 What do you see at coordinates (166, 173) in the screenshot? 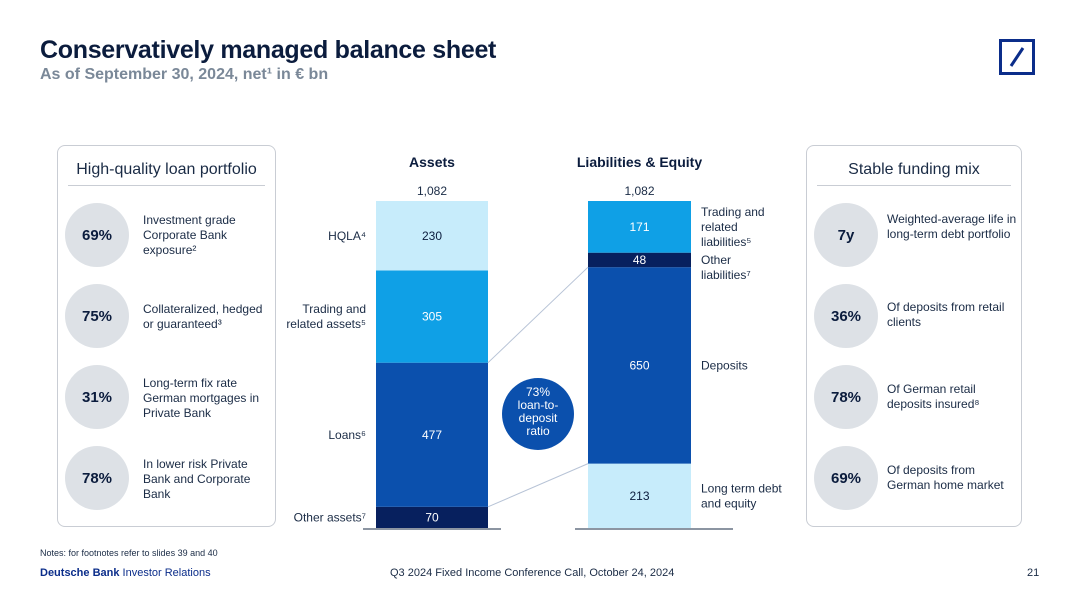
I see `panel-title: High-quality loan portfolio` at bounding box center [166, 173].